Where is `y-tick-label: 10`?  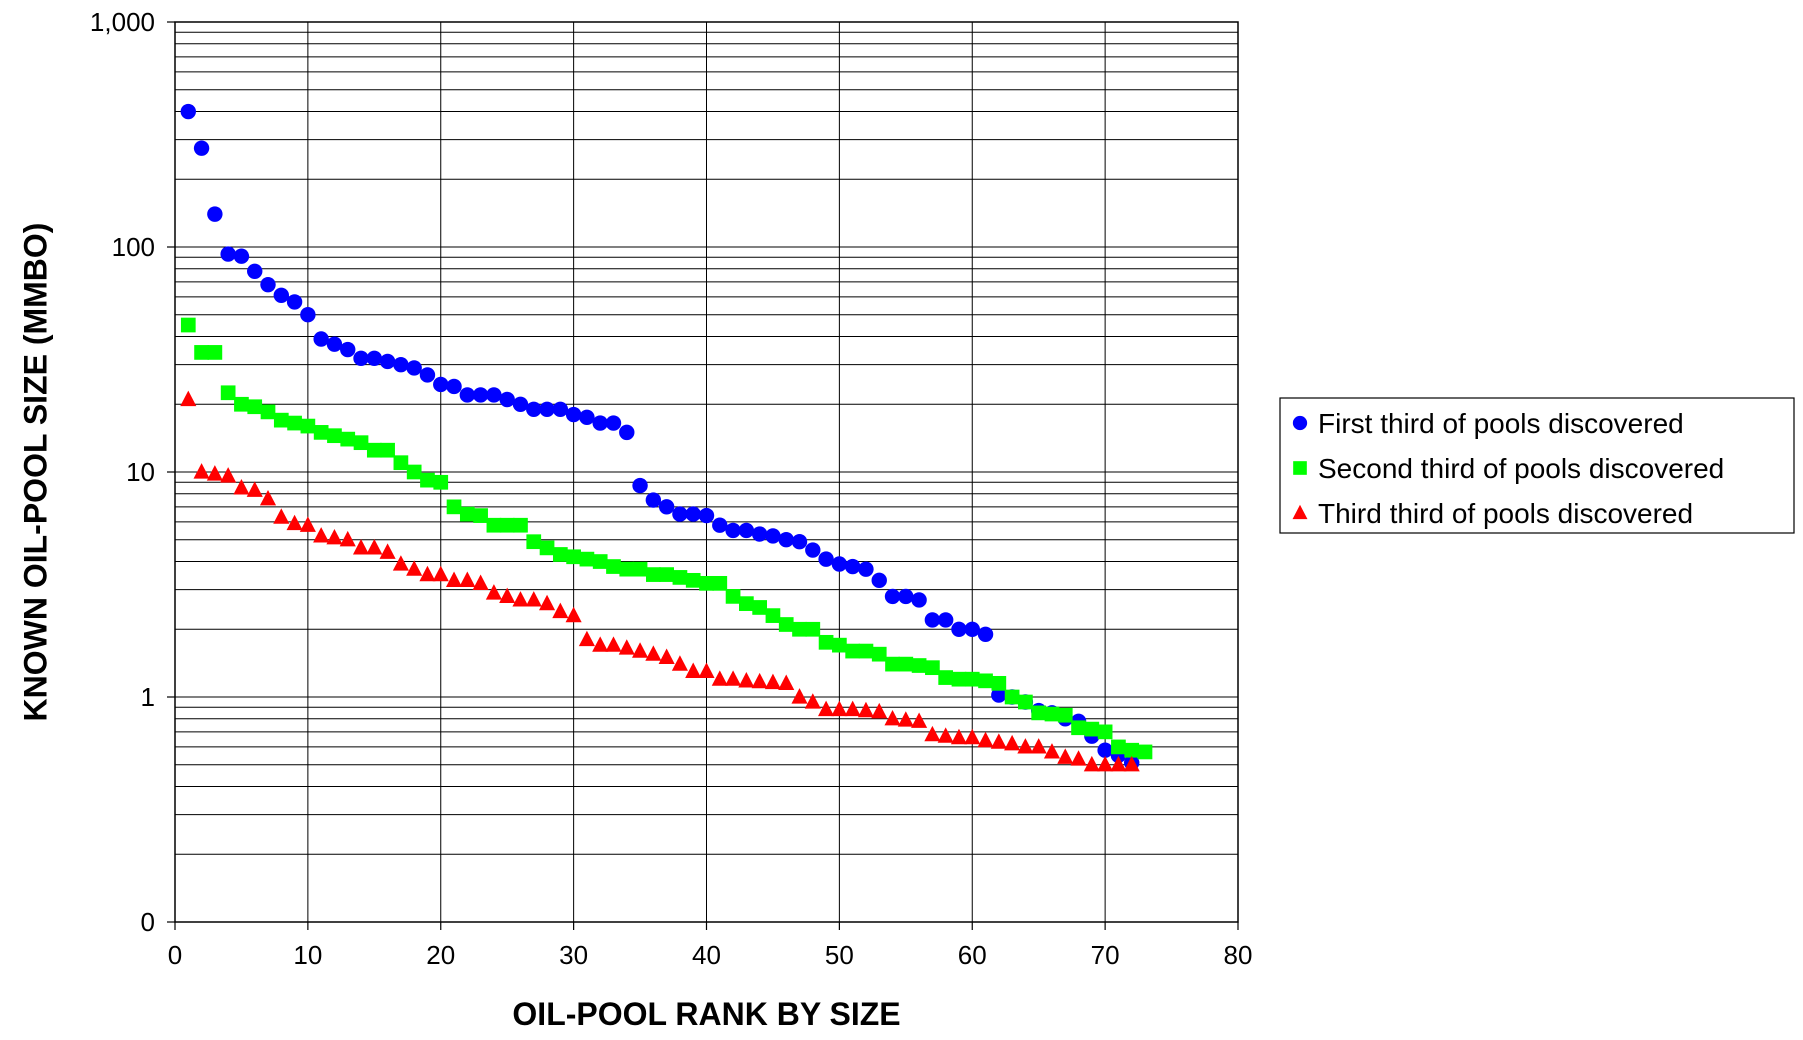 y-tick-label: 10 is located at coordinates (140, 472).